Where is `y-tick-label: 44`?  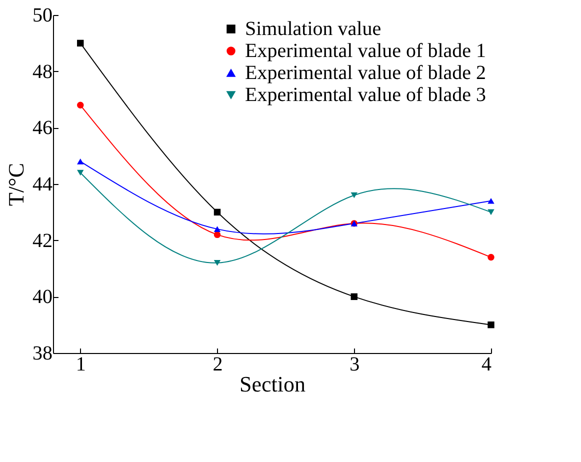
y-tick-label: 44 is located at coordinates (42, 185).